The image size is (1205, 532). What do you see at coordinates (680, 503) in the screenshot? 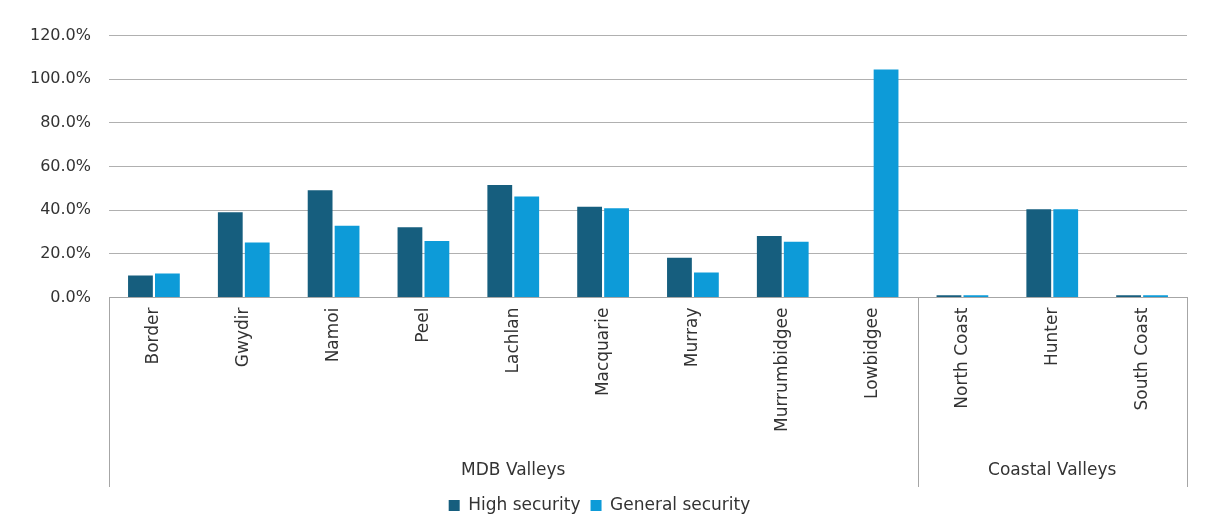
I see `legend-label: General security` at bounding box center [680, 503].